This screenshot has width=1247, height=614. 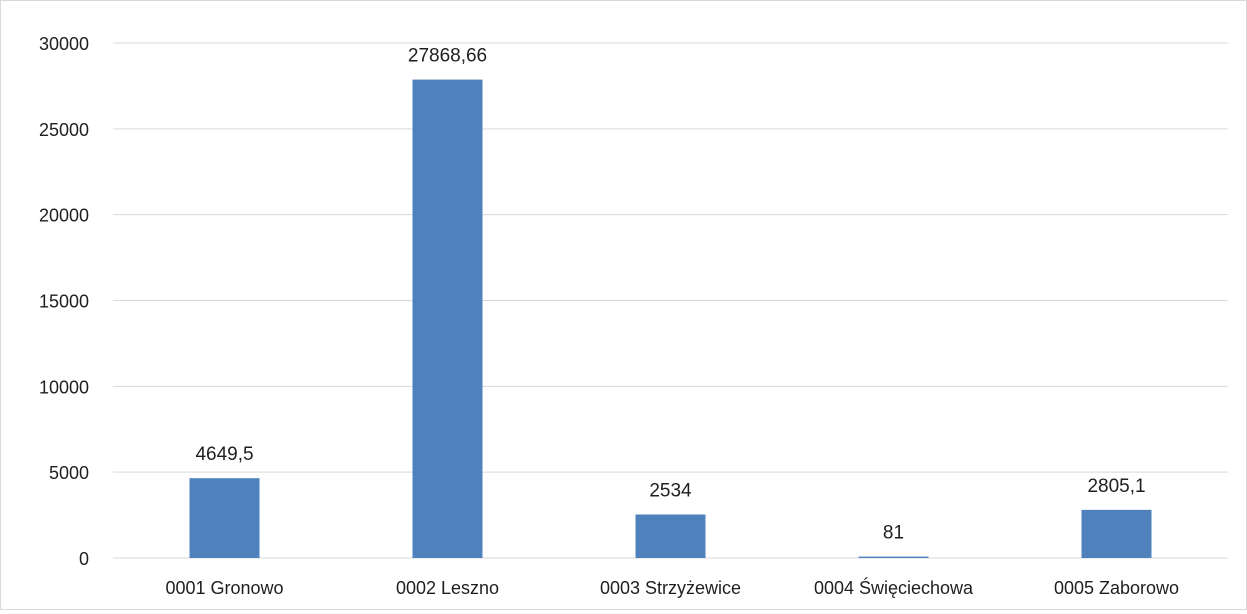 What do you see at coordinates (224, 454) in the screenshot?
I see `data-label: 4649,5` at bounding box center [224, 454].